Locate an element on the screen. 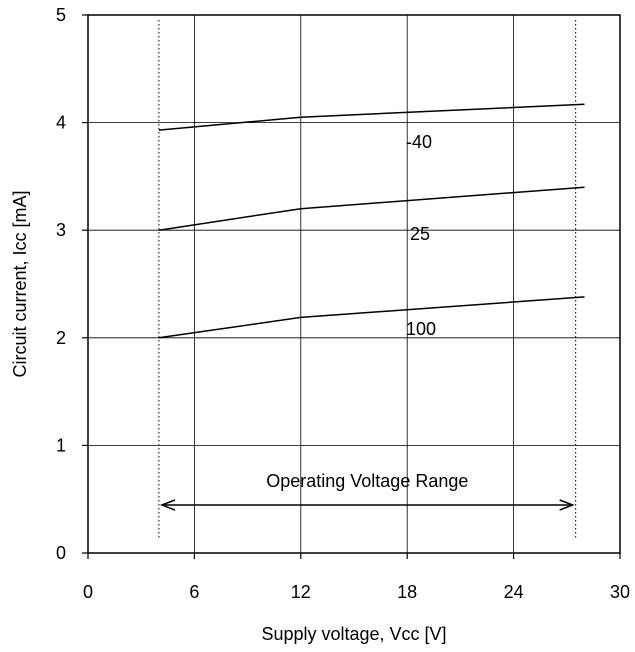 This screenshot has width=635, height=652. series-label: 100 is located at coordinates (421, 329).